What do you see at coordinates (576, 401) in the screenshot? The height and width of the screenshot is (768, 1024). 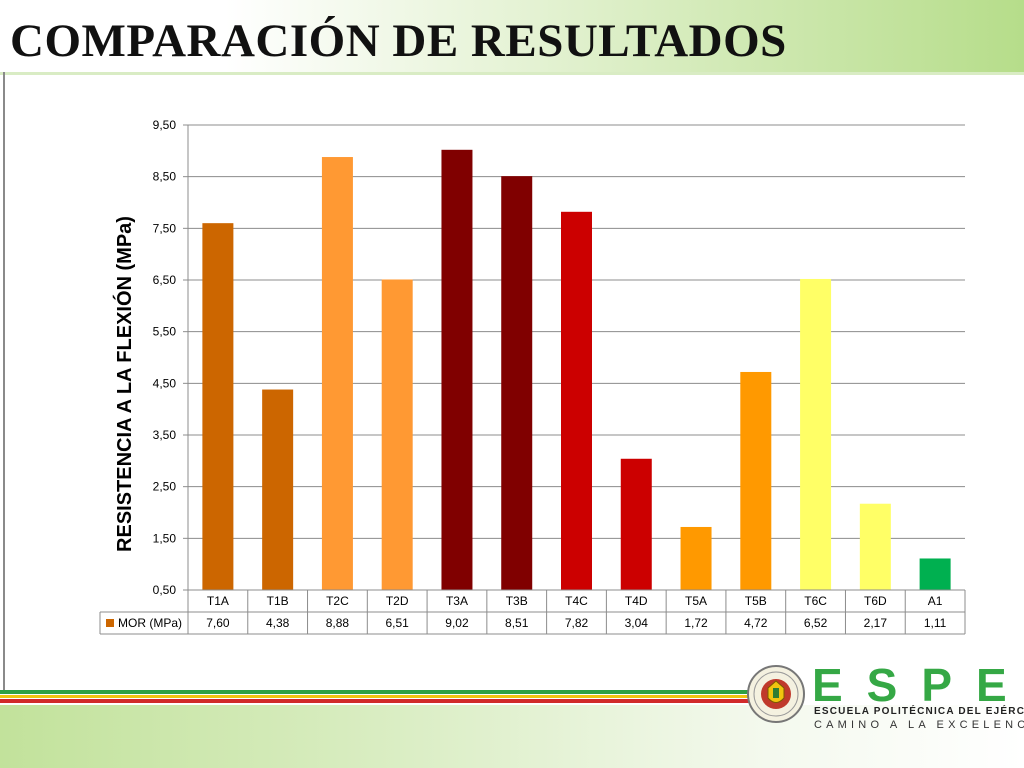 I see `bar-t4c` at bounding box center [576, 401].